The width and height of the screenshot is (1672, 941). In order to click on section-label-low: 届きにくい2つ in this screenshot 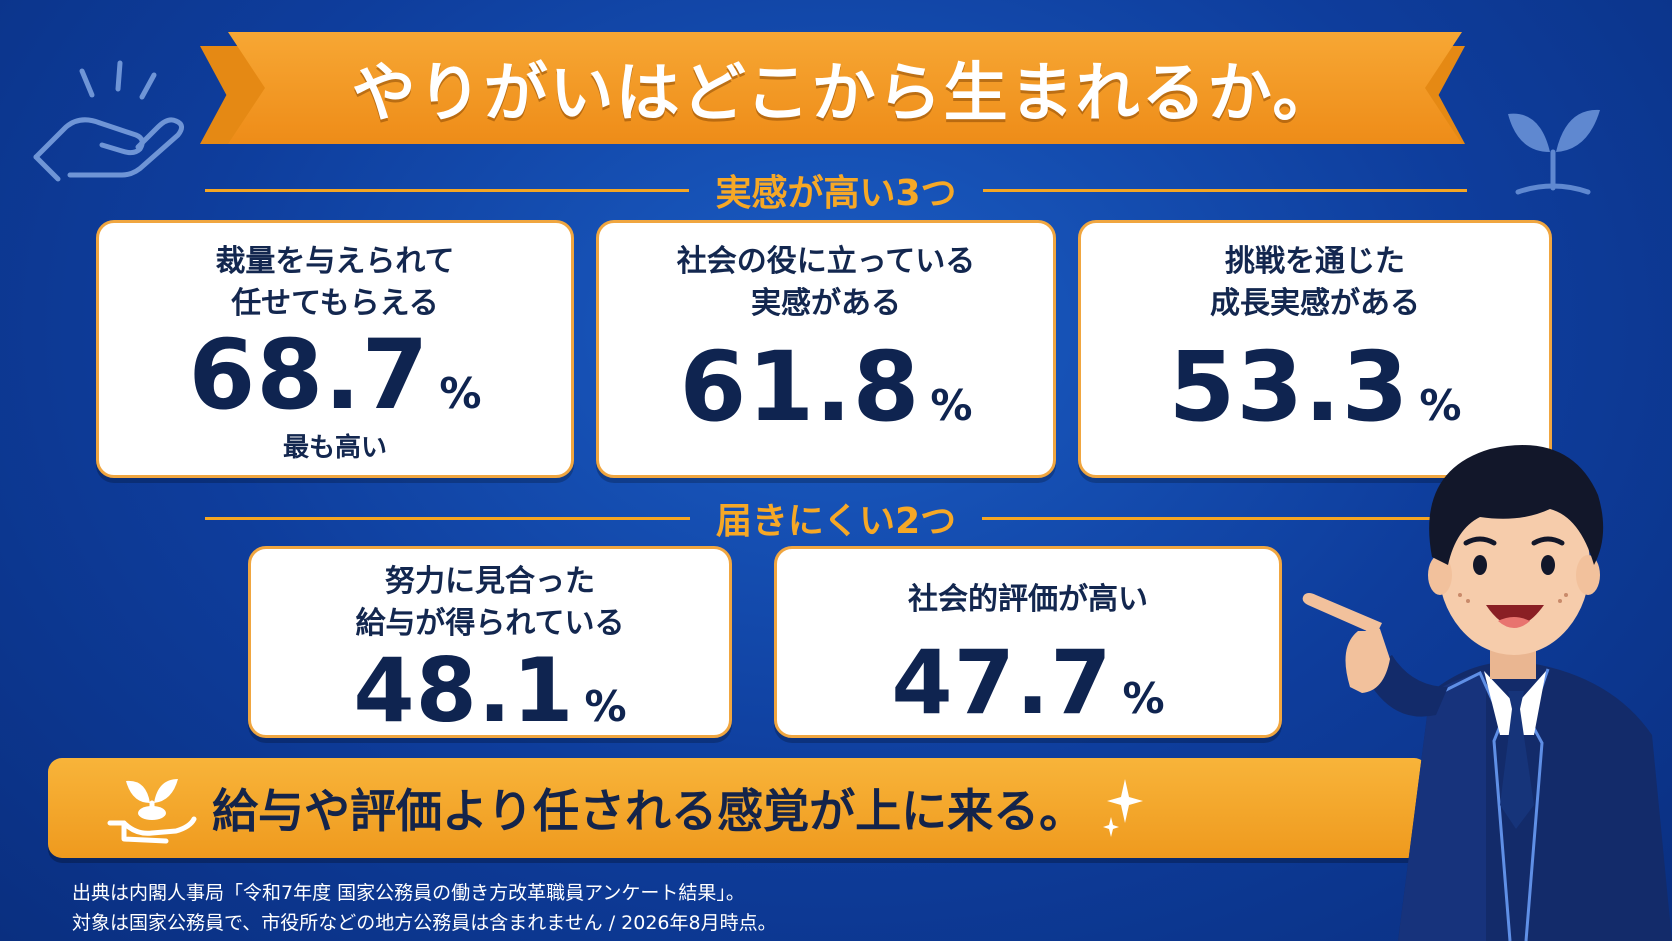, I will do `click(836, 521)`.